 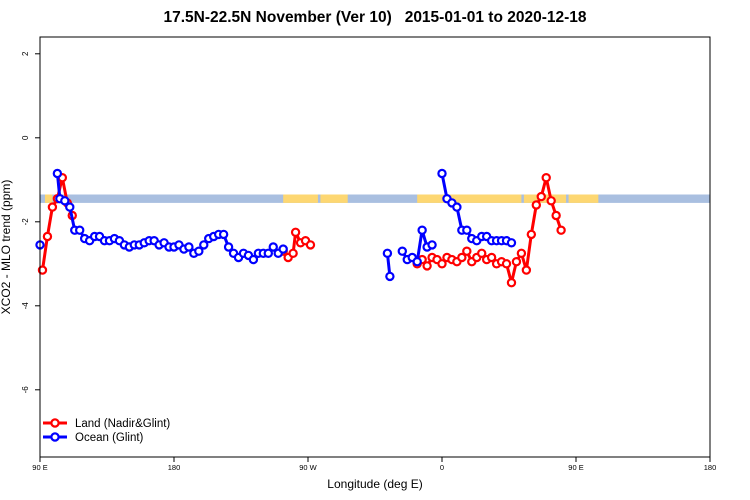 What do you see at coordinates (25, 306) in the screenshot?
I see `y-tick-label: -4` at bounding box center [25, 306].